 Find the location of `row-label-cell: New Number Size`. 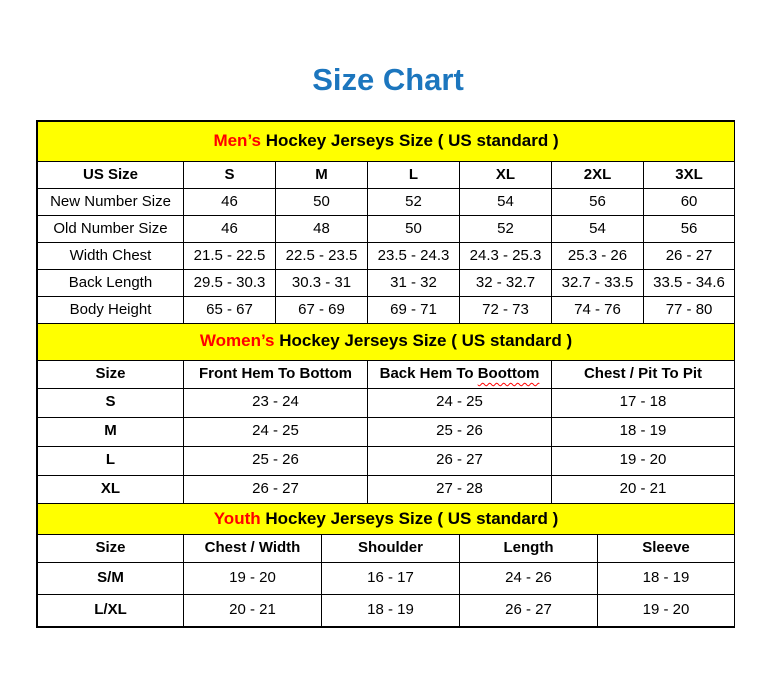

row-label-cell: New Number Size is located at coordinates (110, 202).